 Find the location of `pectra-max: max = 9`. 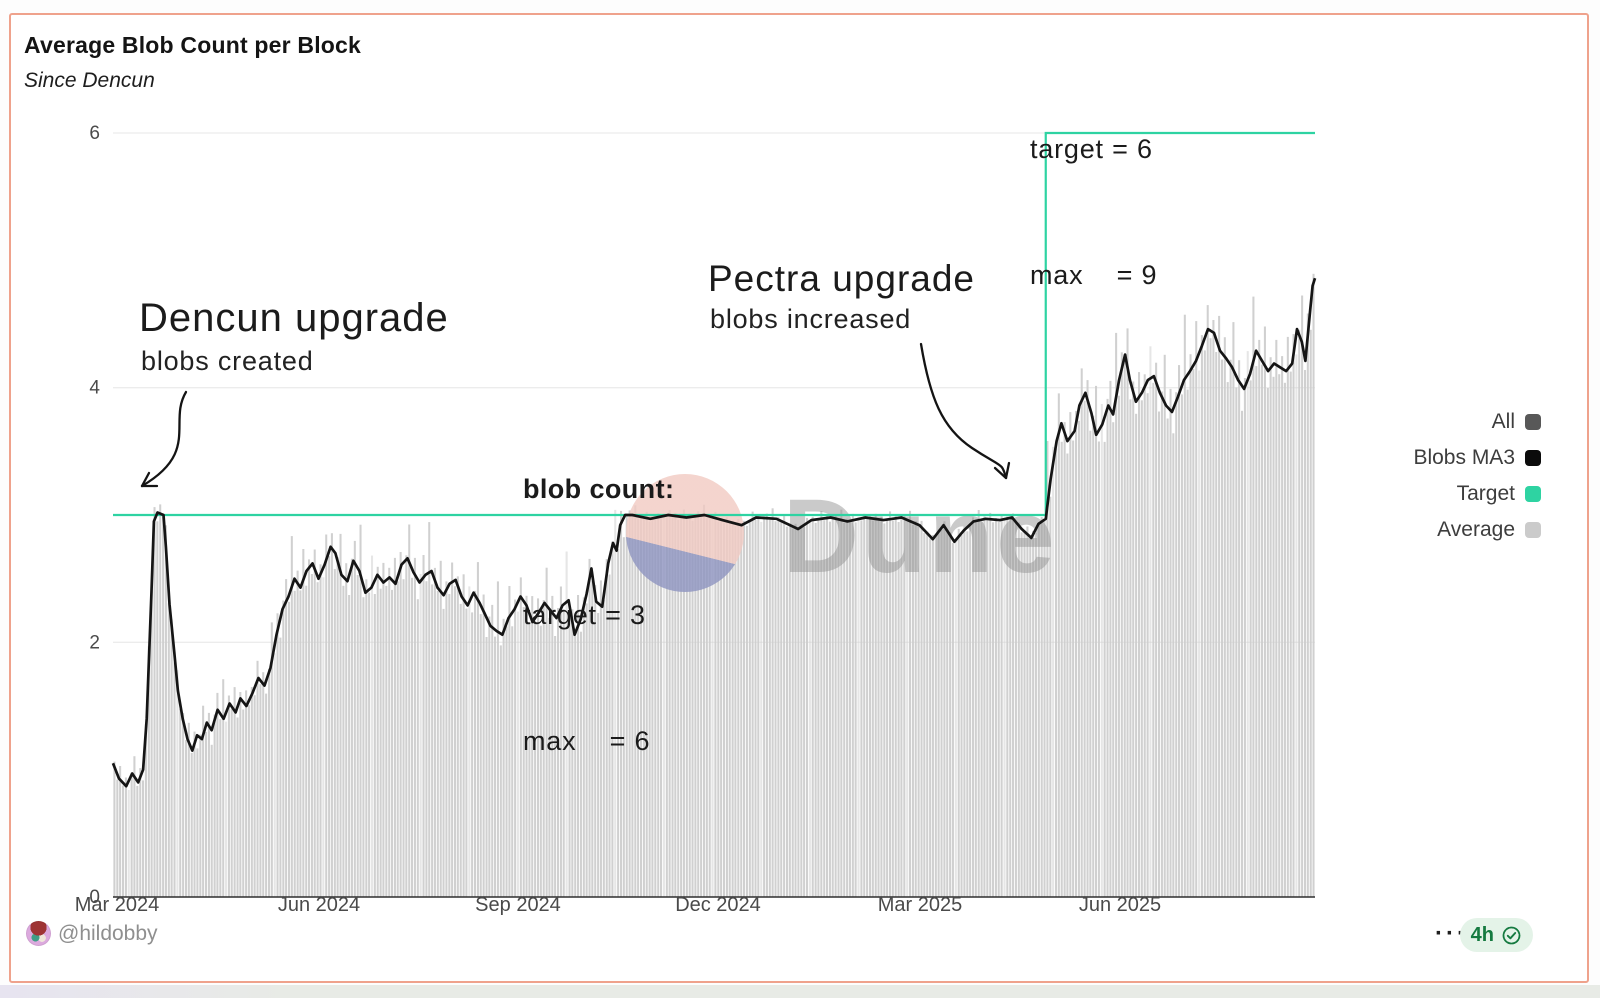

pectra-max: max = 9 is located at coordinates (1094, 275).